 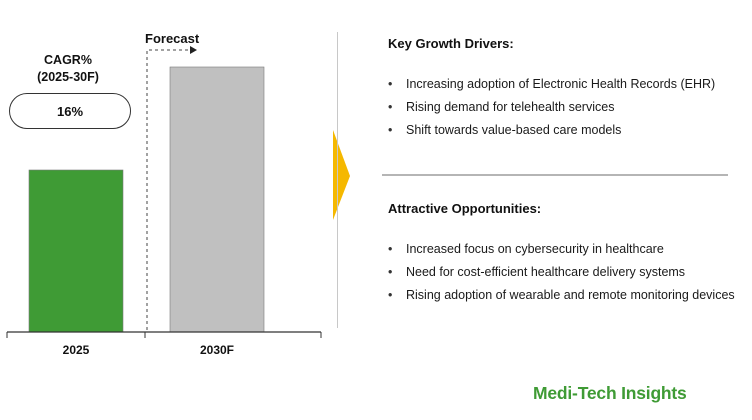 I want to click on vertical-divider, so click(x=337, y=180).